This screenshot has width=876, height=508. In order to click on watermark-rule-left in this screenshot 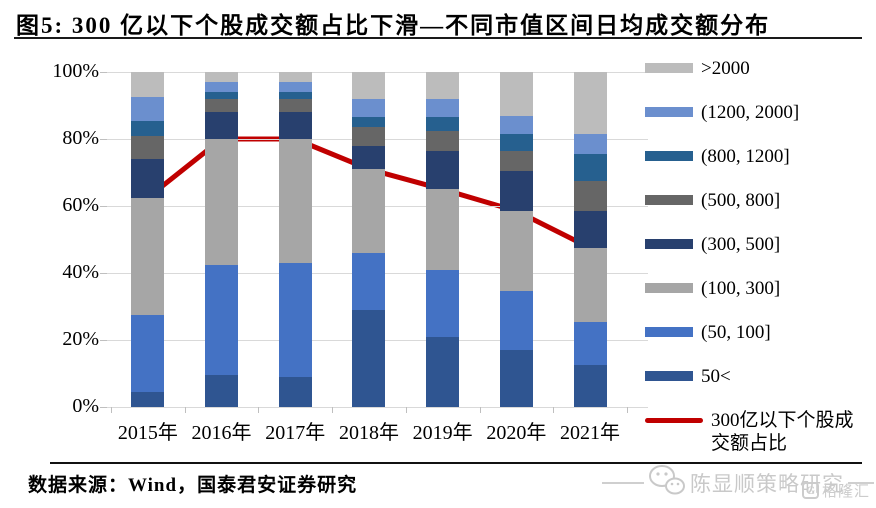, I will do `click(623, 482)`.